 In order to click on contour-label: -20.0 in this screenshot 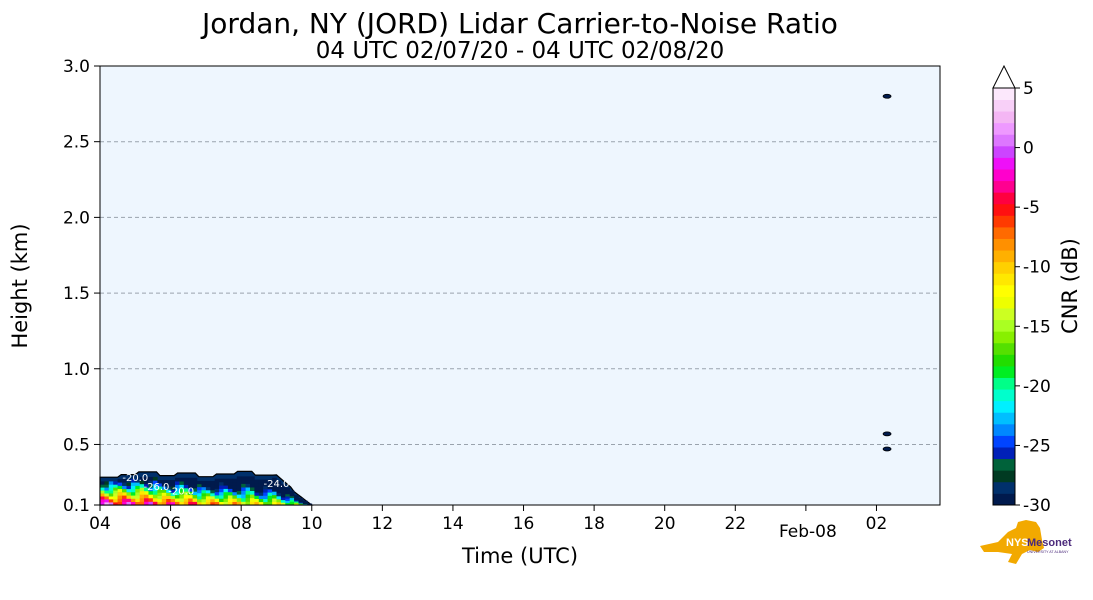, I will do `click(181, 491)`.